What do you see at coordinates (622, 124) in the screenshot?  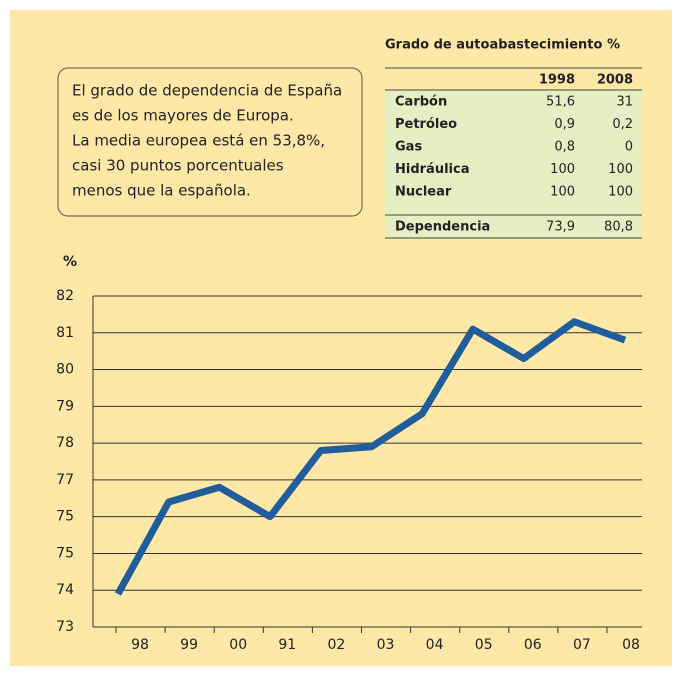 I see `table-cell: 0,2` at bounding box center [622, 124].